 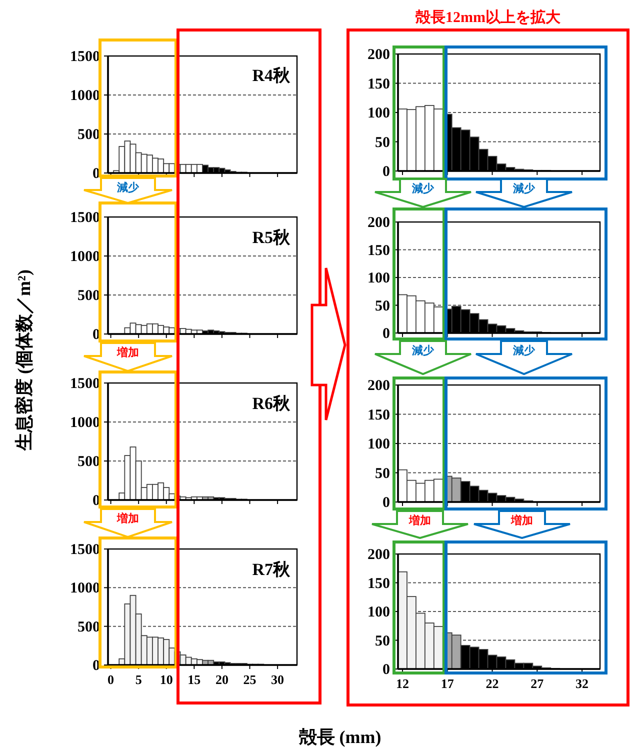 I want to click on x-tick-label: 30, so click(x=277, y=679).